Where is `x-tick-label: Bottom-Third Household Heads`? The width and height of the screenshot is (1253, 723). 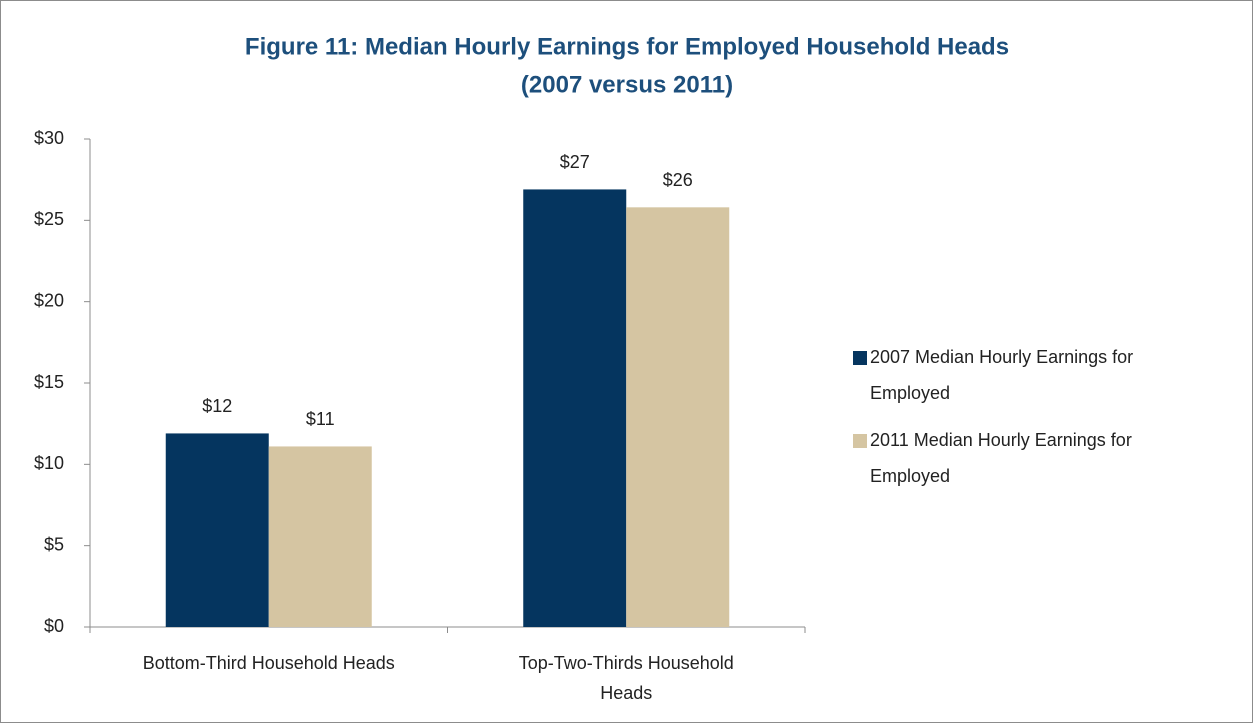 x-tick-label: Bottom-Third Household Heads is located at coordinates (269, 663).